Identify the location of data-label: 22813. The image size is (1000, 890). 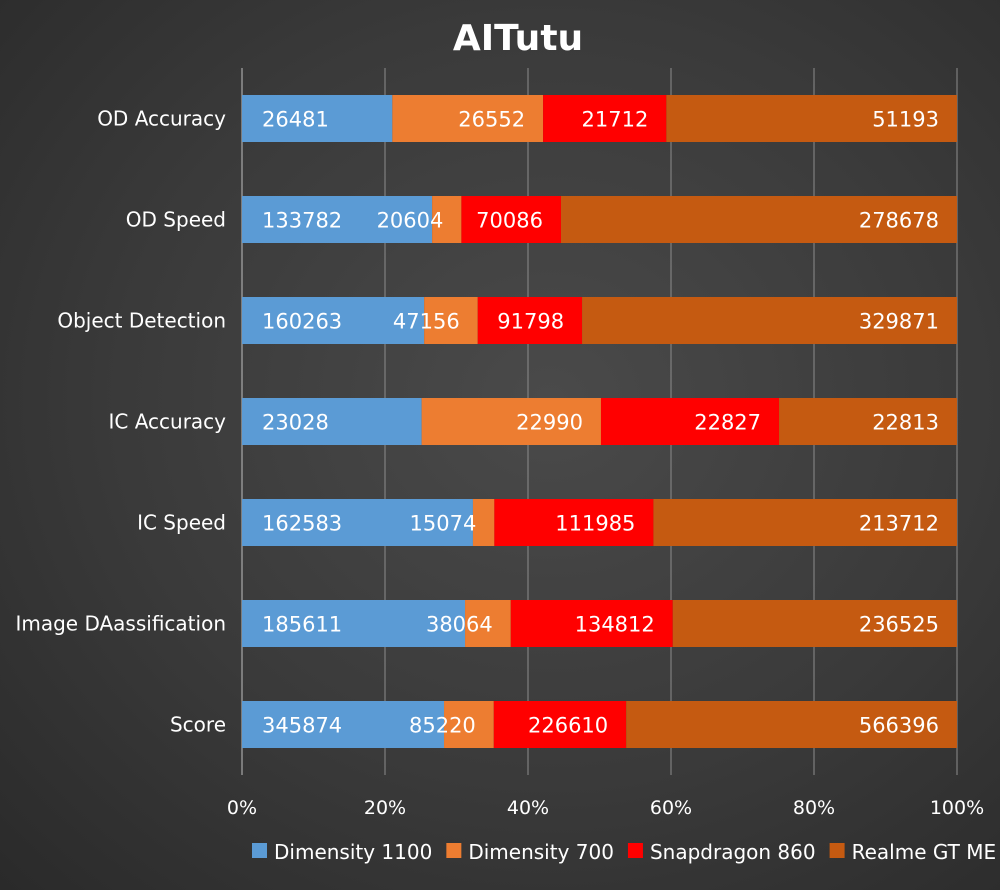
(905, 423).